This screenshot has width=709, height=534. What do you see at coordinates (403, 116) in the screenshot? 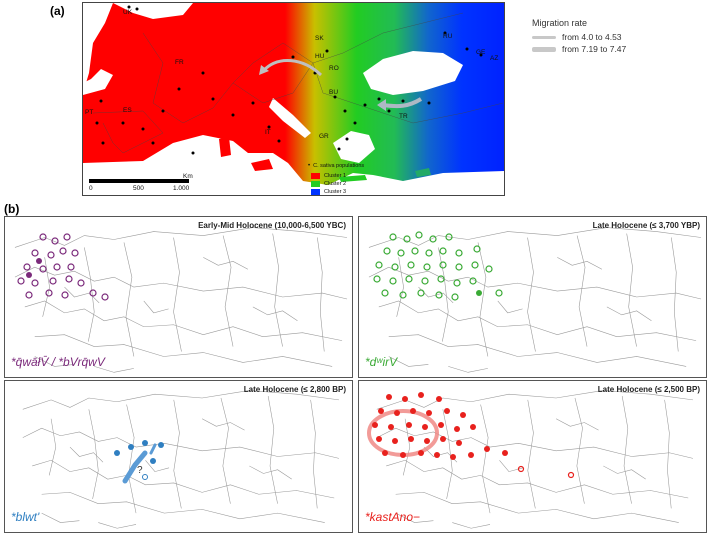
I see `country-label-tr: TR` at bounding box center [403, 116].